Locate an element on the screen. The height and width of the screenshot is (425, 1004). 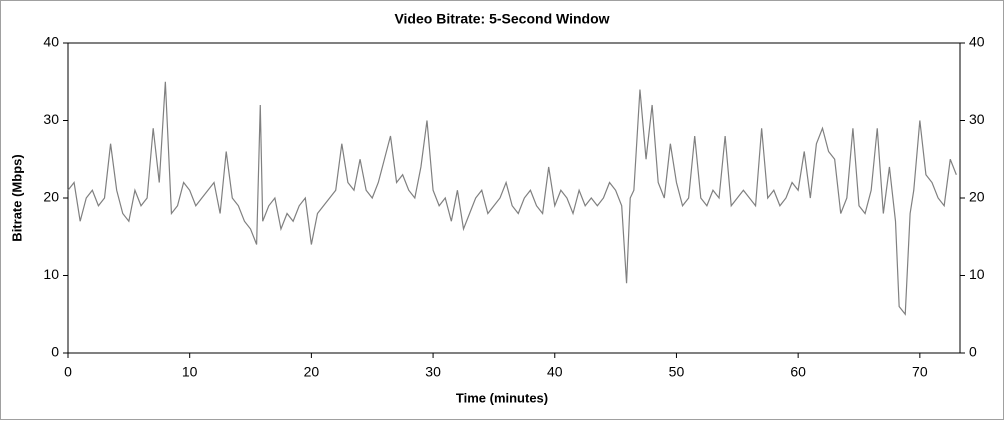
x-tick-label: 50 is located at coordinates (677, 372).